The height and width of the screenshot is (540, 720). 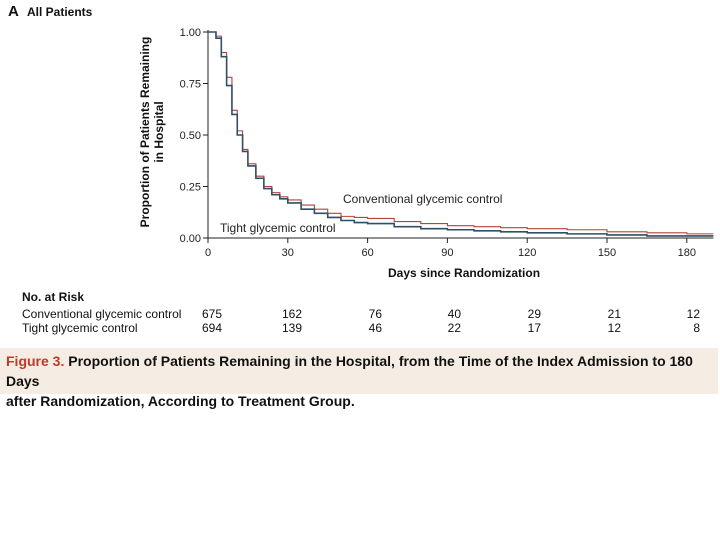 What do you see at coordinates (464, 273) in the screenshot?
I see `x-axis-label: Days since Randomization` at bounding box center [464, 273].